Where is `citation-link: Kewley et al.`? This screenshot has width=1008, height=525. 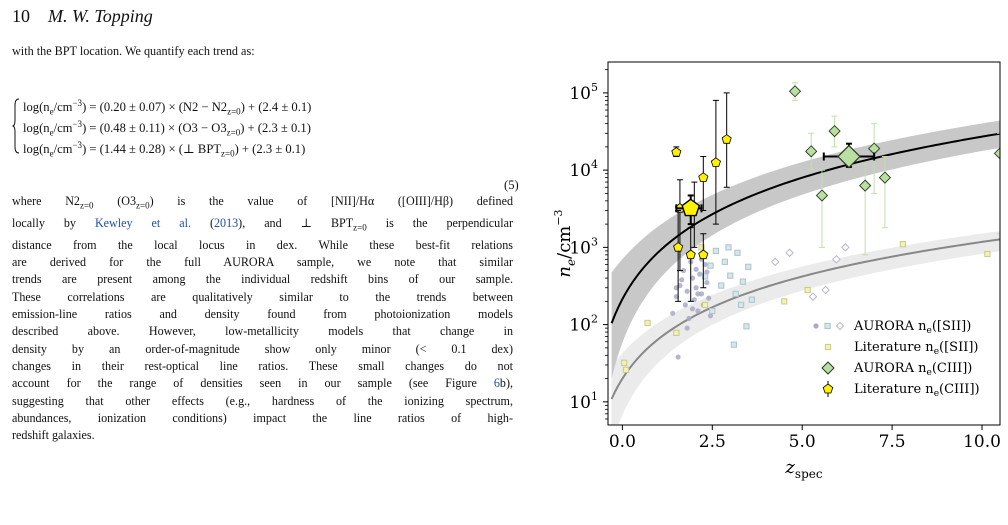
citation-link: Kewley et al. is located at coordinates (142, 222).